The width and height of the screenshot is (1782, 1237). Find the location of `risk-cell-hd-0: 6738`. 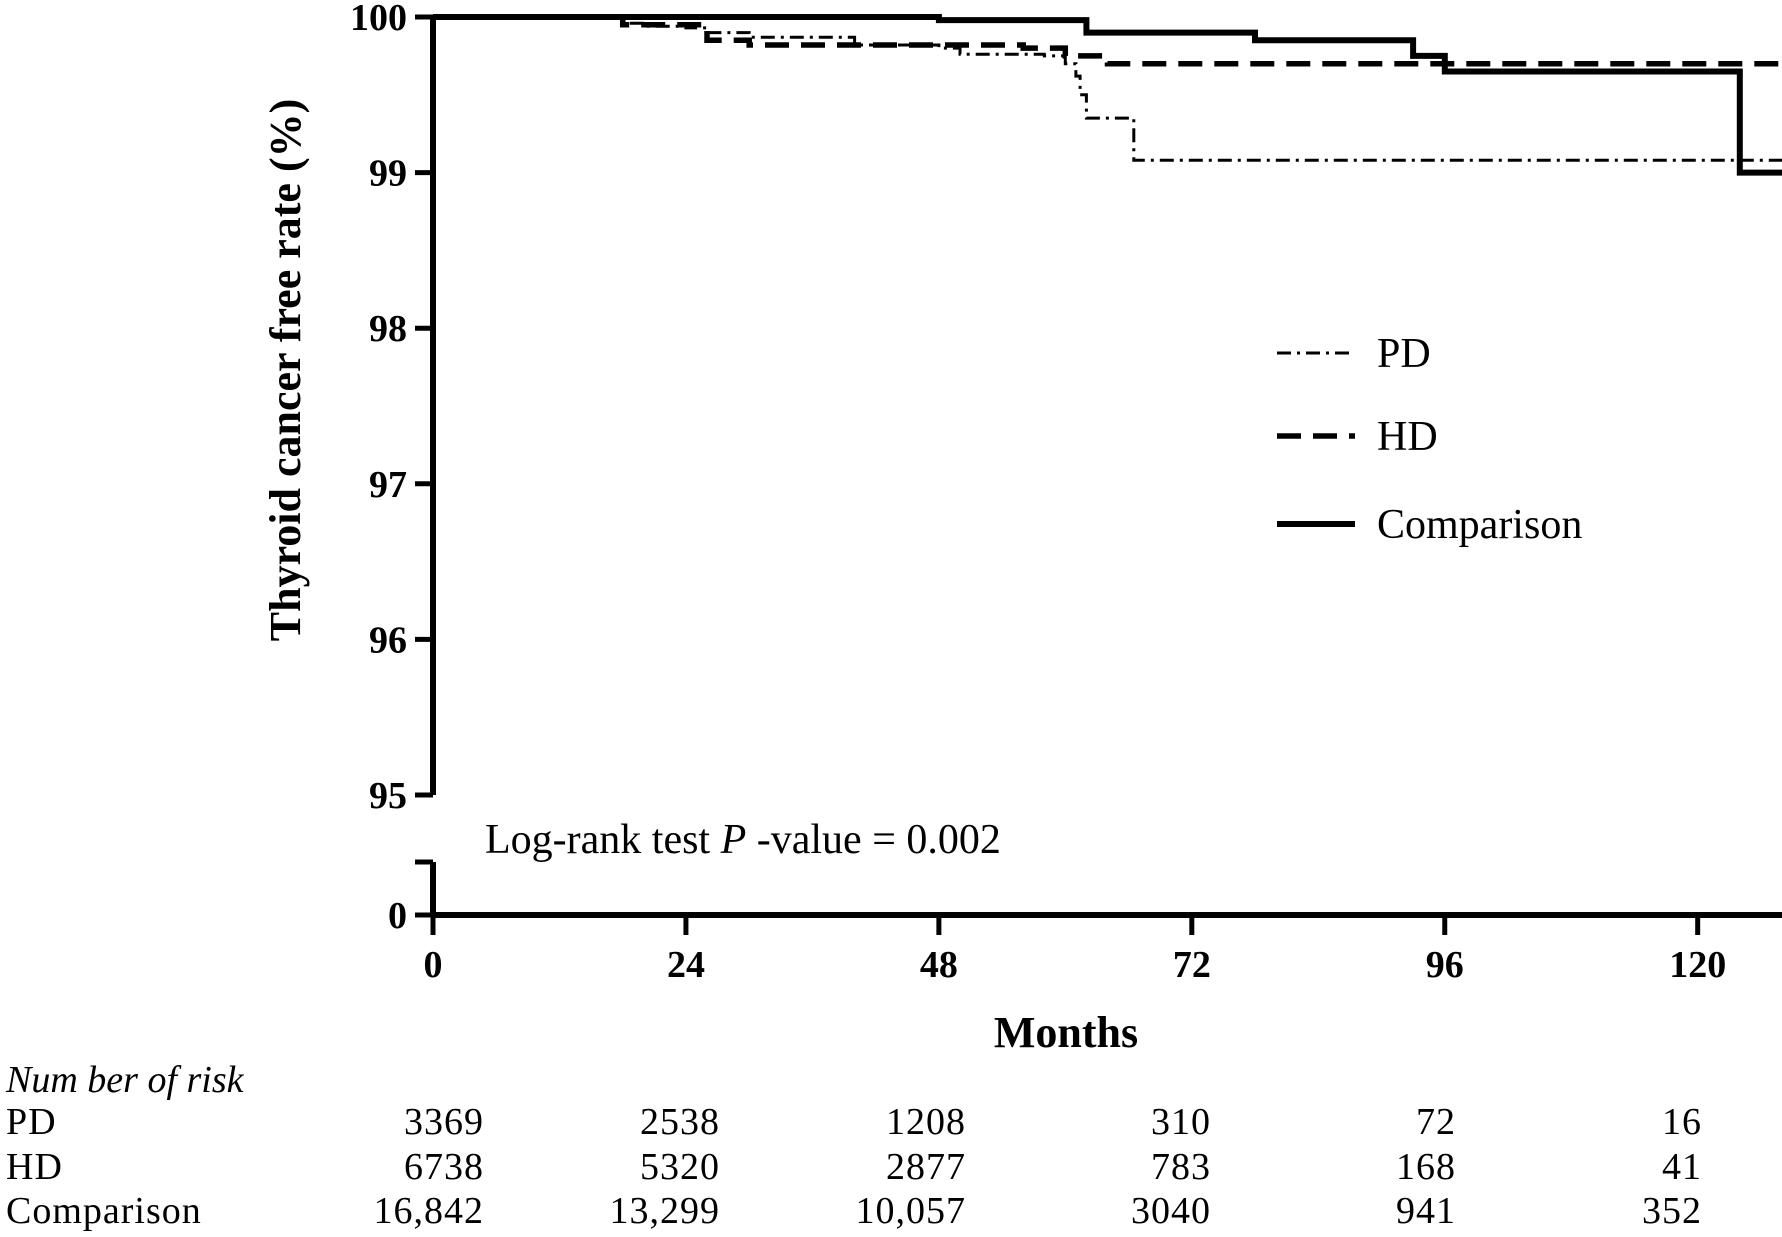

risk-cell-hd-0: 6738 is located at coordinates (444, 1167).